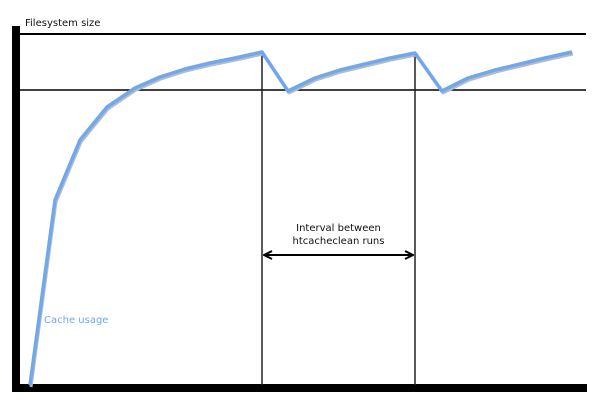 The width and height of the screenshot is (600, 406). I want to click on interval-label-line2: htcacheclean runs, so click(338, 241).